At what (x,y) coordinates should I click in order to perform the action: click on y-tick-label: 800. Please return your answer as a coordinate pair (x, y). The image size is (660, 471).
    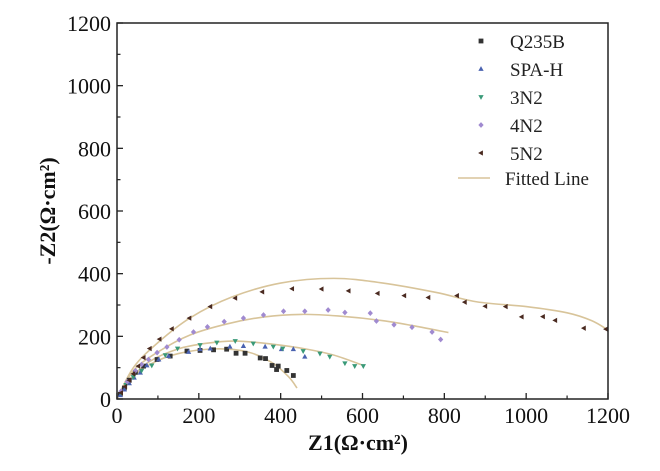
    Looking at the image, I should click on (94, 148).